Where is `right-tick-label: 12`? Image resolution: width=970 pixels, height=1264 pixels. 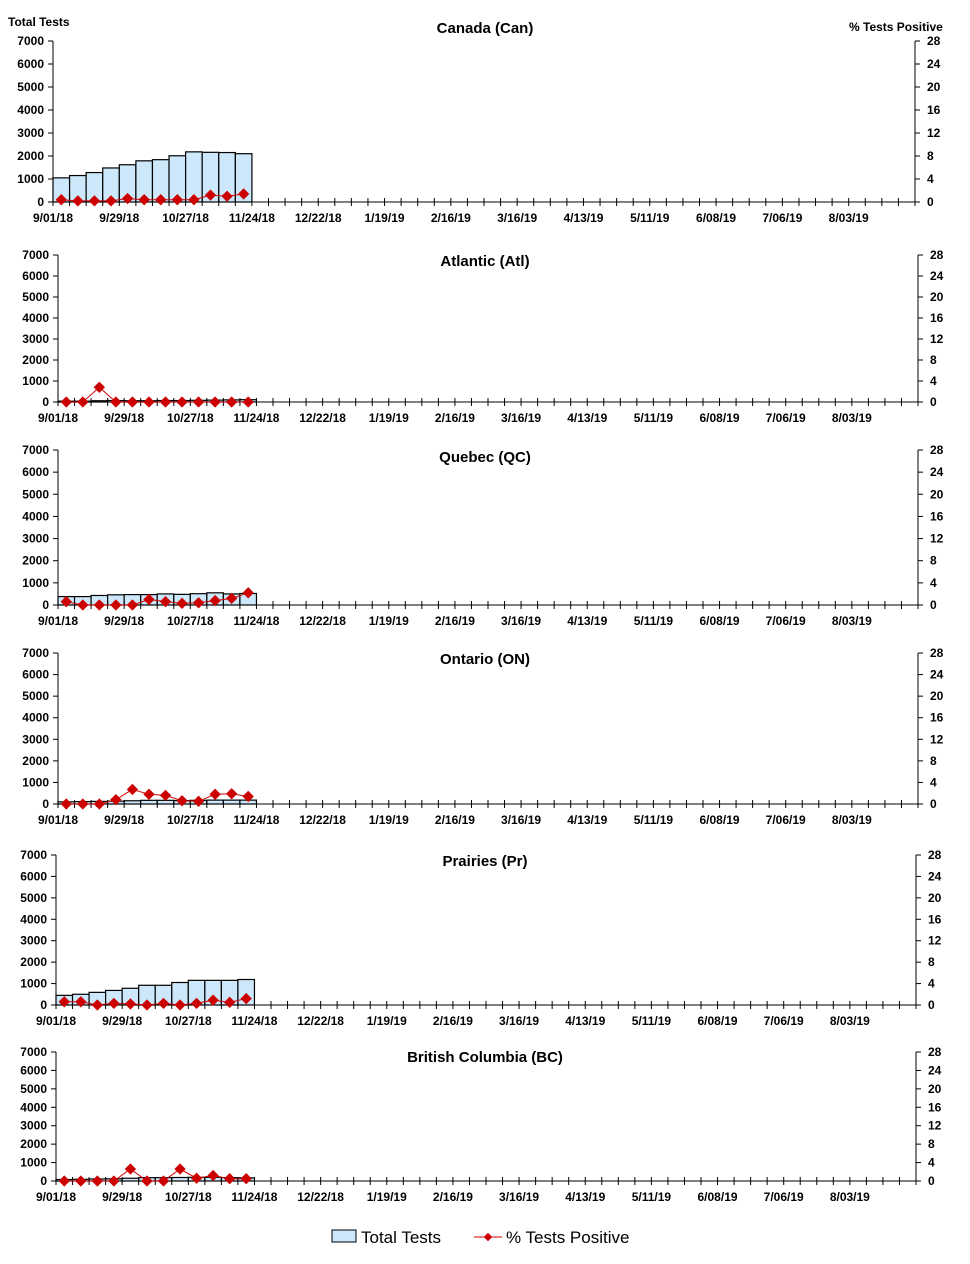 right-tick-label: 12 is located at coordinates (935, 941).